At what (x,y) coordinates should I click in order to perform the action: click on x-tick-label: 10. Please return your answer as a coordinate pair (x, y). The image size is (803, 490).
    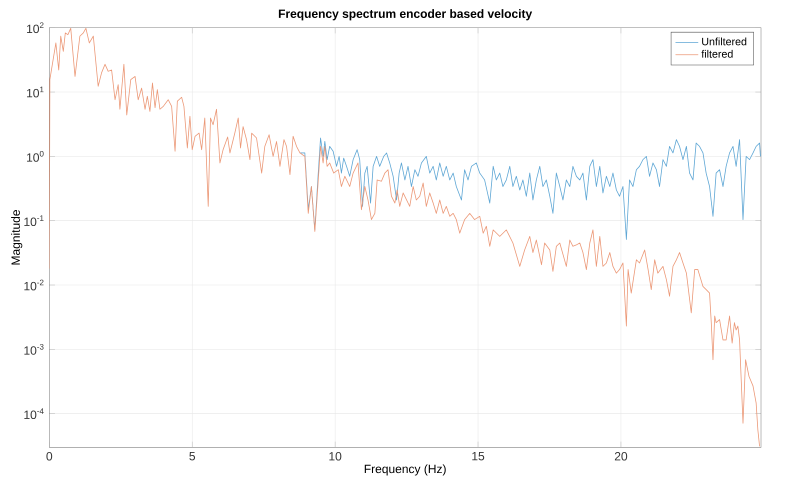
    Looking at the image, I should click on (335, 456).